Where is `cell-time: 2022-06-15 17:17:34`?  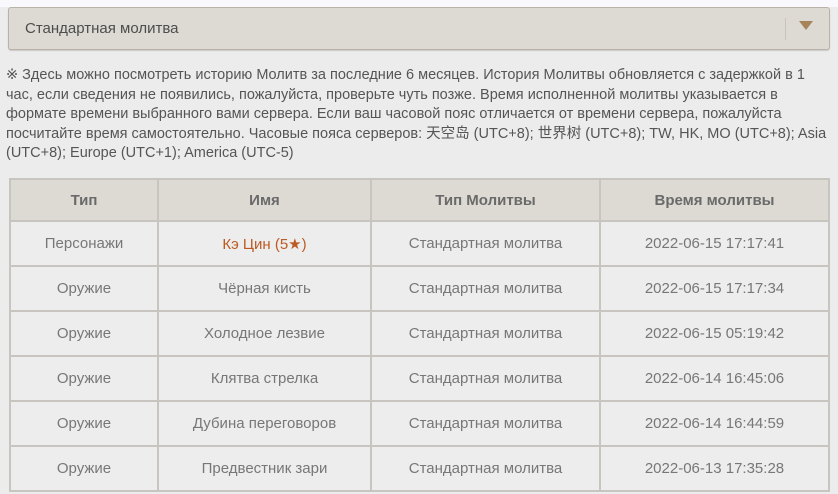
cell-time: 2022-06-15 17:17:34 is located at coordinates (714, 288).